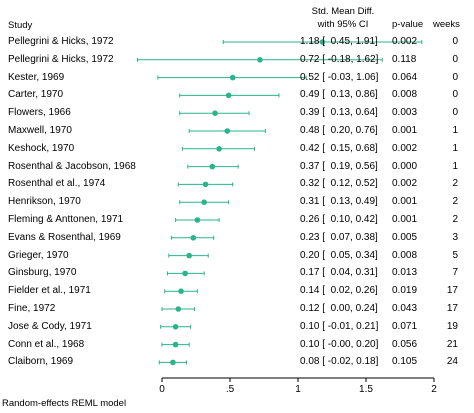  Describe the element at coordinates (446, 24) in the screenshot. I see `header-weeks: weeks` at that location.